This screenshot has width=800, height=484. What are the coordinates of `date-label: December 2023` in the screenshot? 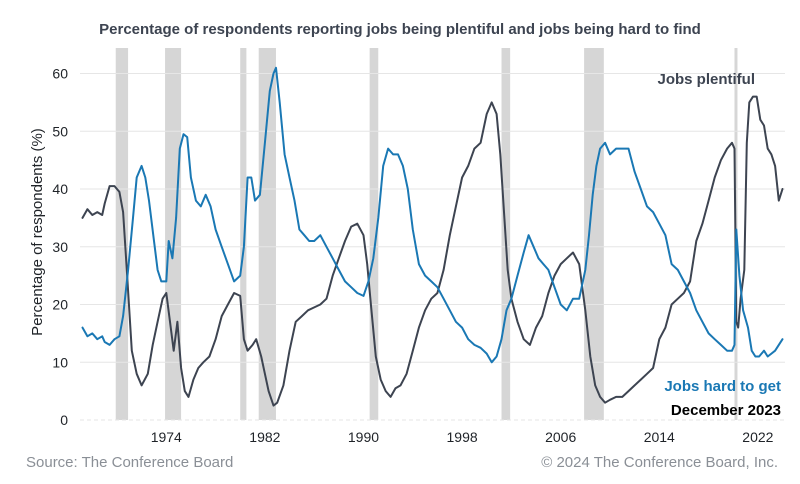 It's located at (726, 410).